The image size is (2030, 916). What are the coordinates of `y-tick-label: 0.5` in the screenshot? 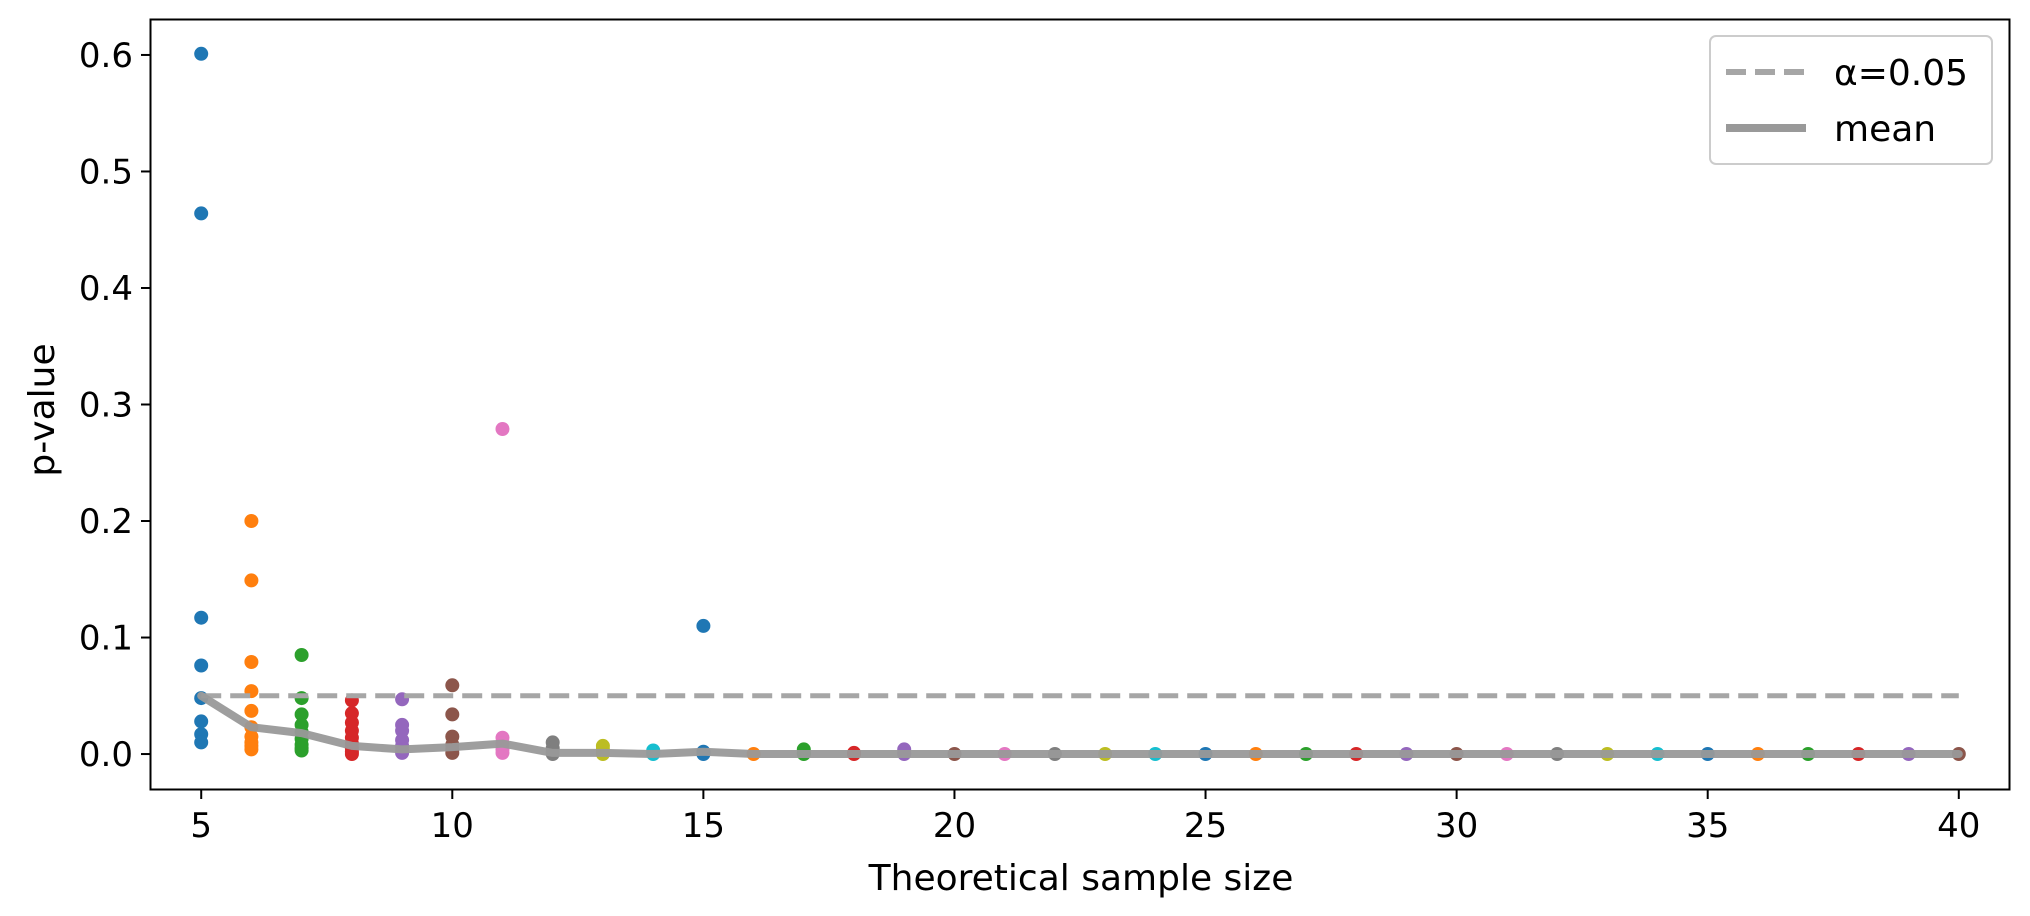 It's located at (106, 172).